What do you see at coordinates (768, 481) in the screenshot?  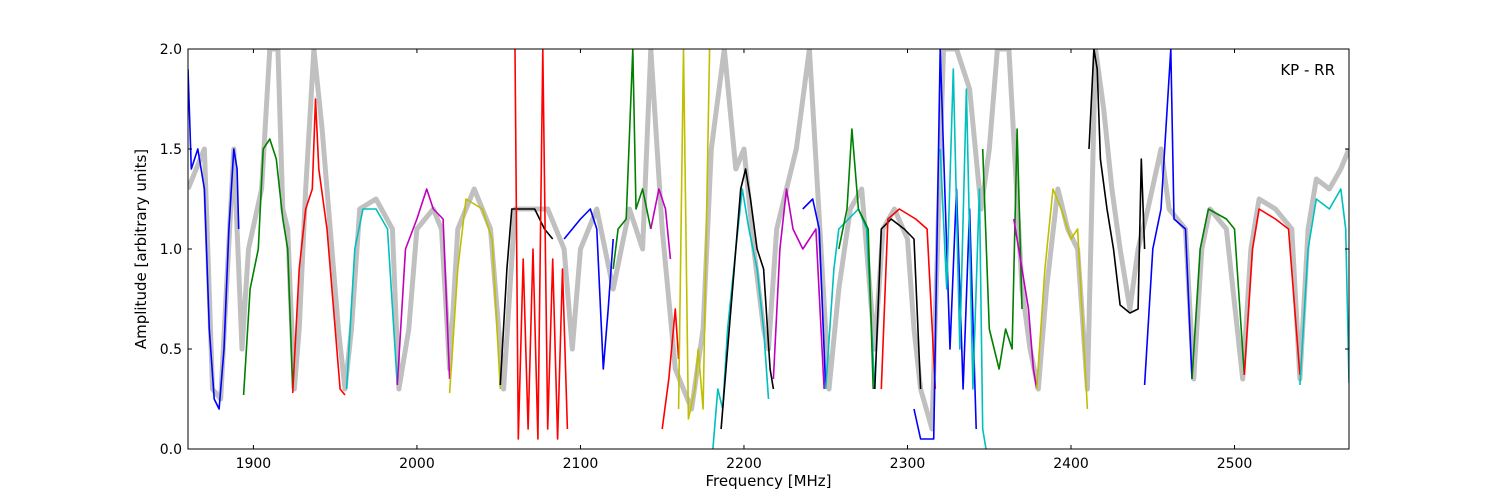 I see `x-axis-label: Frequency [MHz]` at bounding box center [768, 481].